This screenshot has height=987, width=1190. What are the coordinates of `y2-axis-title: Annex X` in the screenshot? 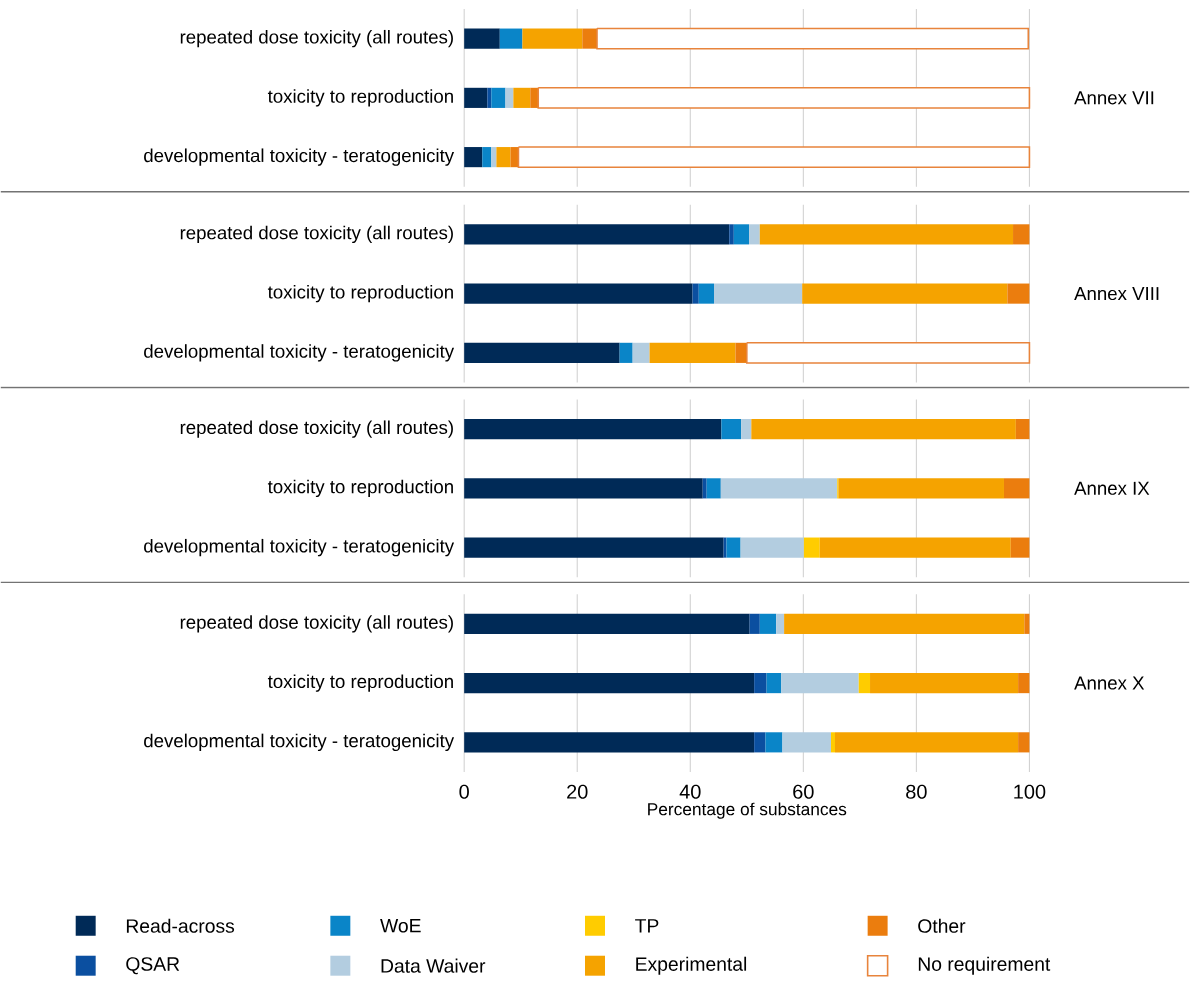 It's located at (1109, 683).